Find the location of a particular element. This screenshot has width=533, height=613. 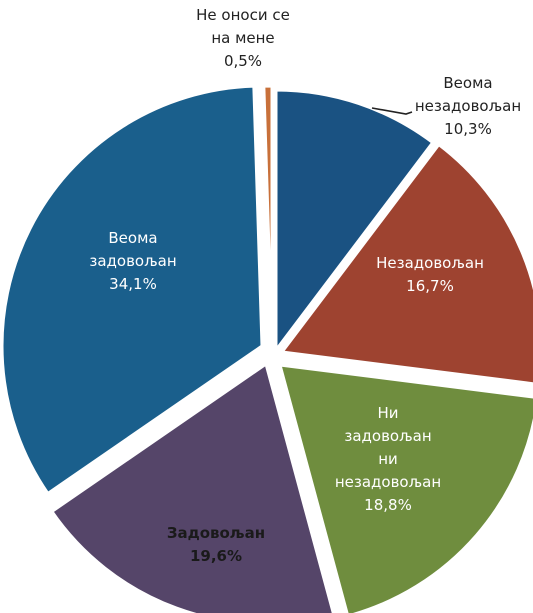

slice-label-line: Ни is located at coordinates (387, 413).